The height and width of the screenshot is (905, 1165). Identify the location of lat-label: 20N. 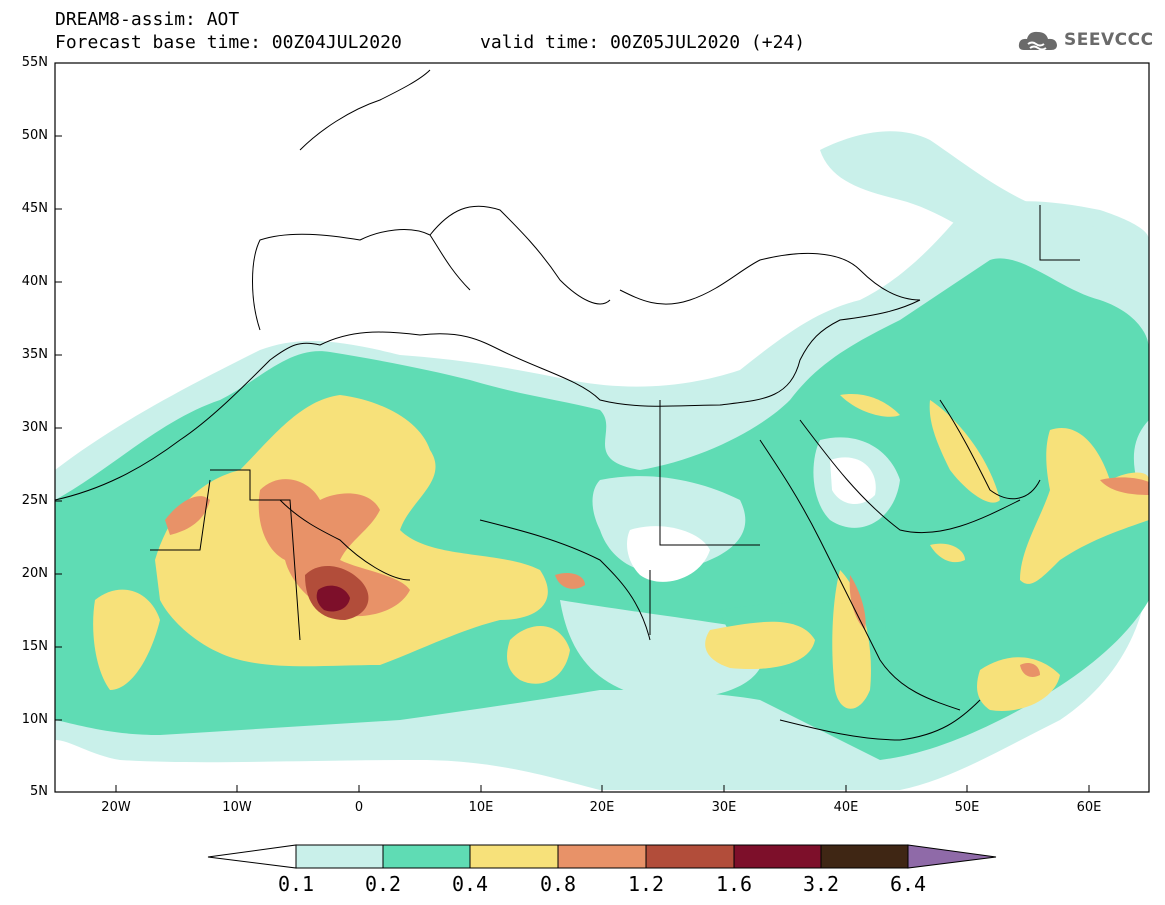
(34, 573).